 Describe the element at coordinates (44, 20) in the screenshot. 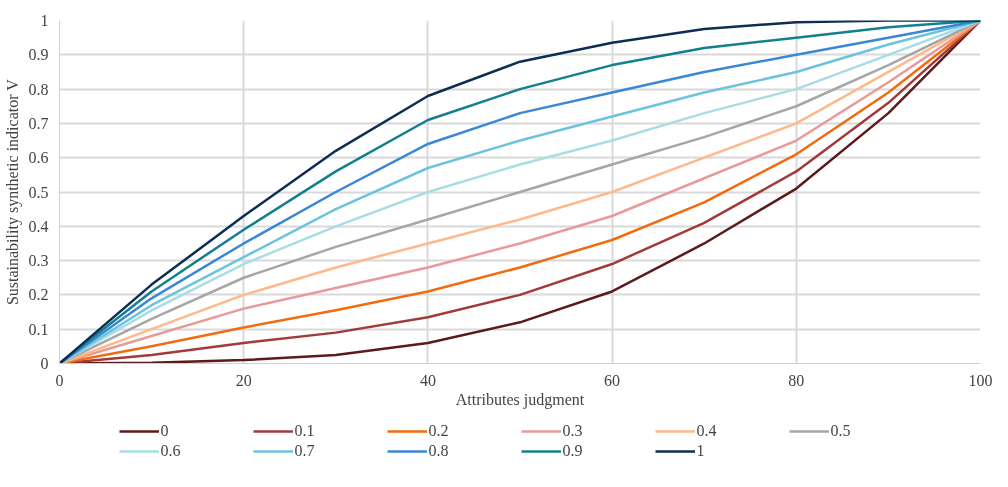

I see `y-tick-label: 1` at that location.